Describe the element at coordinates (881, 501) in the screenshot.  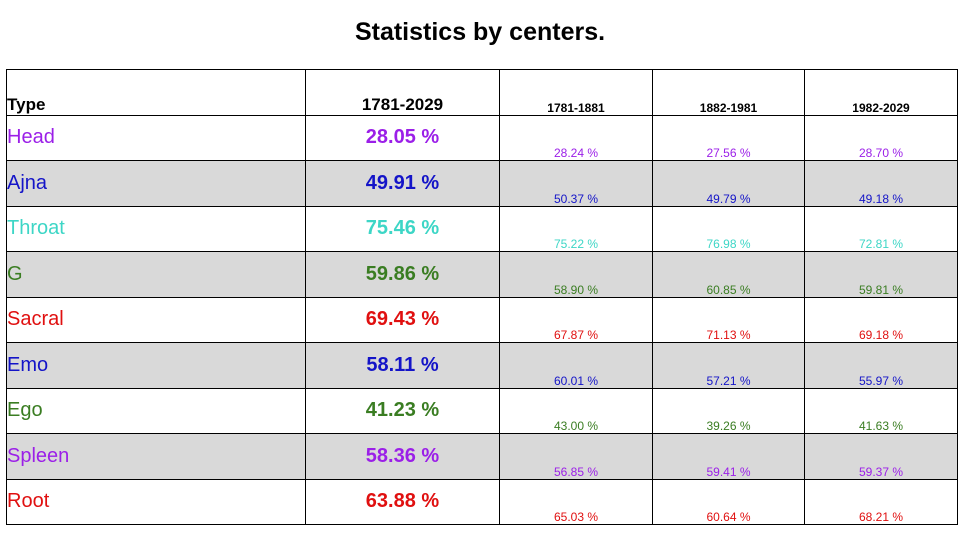
I see `row-period-3-cell: 68.21 %` at that location.